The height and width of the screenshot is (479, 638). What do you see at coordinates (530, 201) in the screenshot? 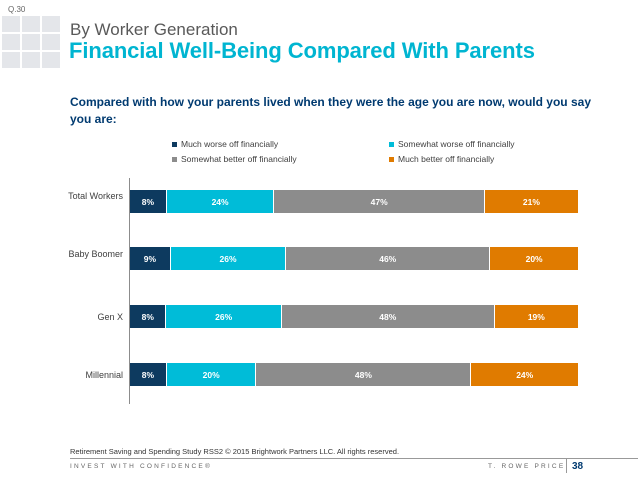
I see `bar-segment-much-better: 21%` at bounding box center [530, 201].